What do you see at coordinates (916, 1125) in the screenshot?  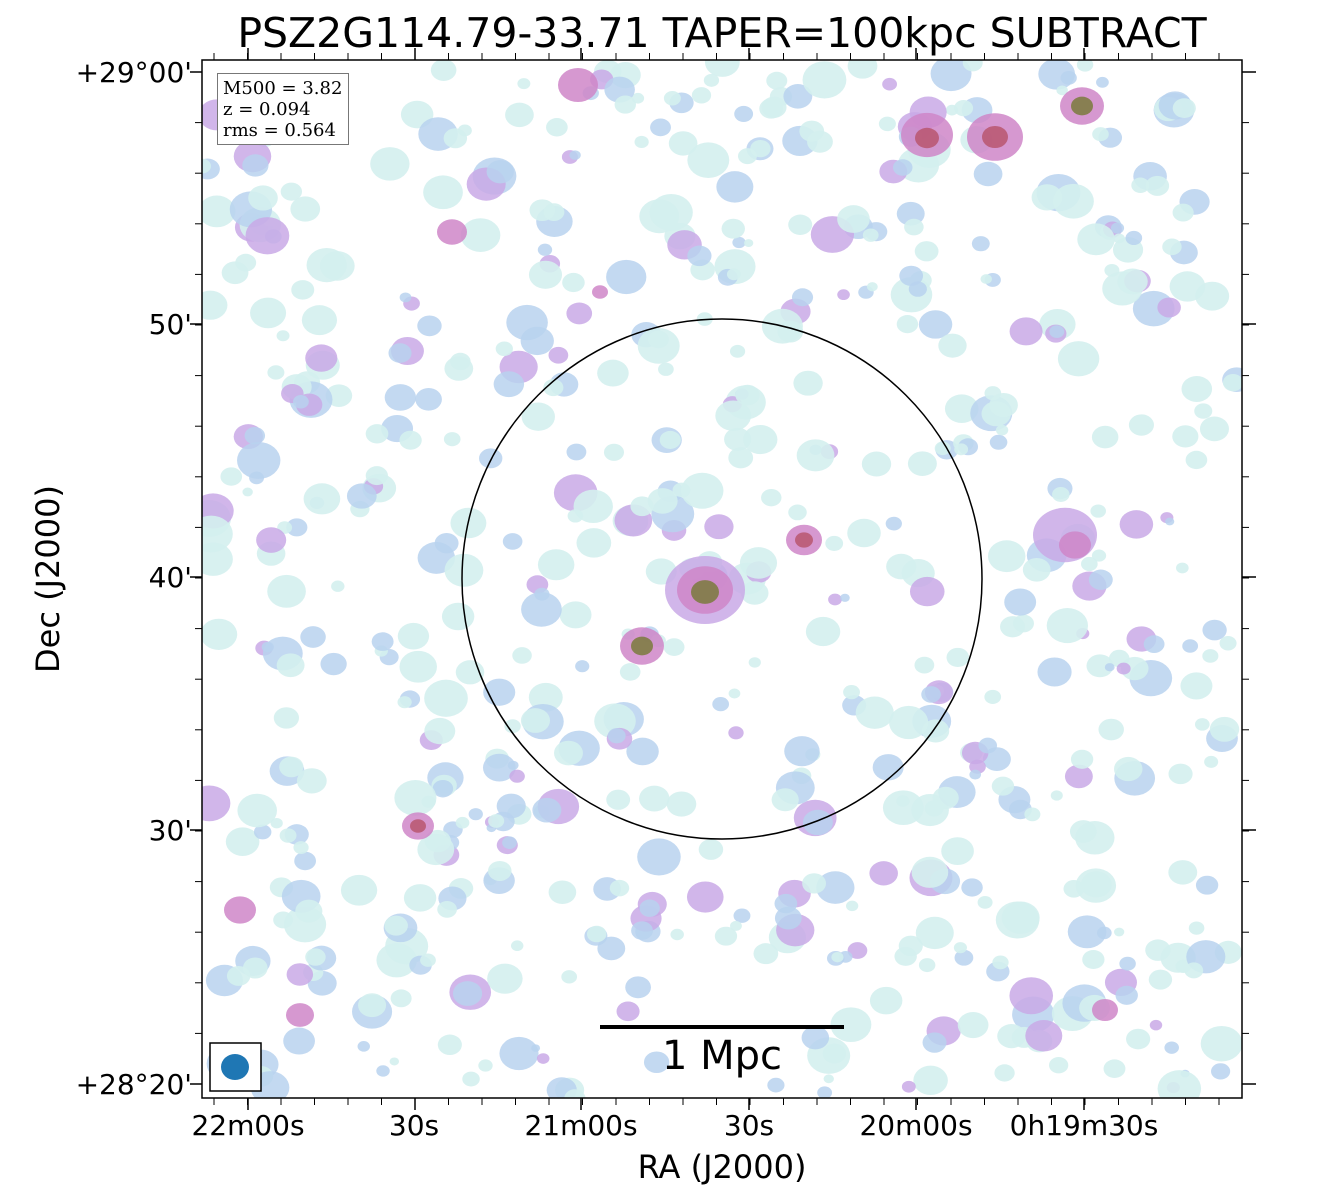 I see `x-tick-label: 20m00s` at bounding box center [916, 1125].